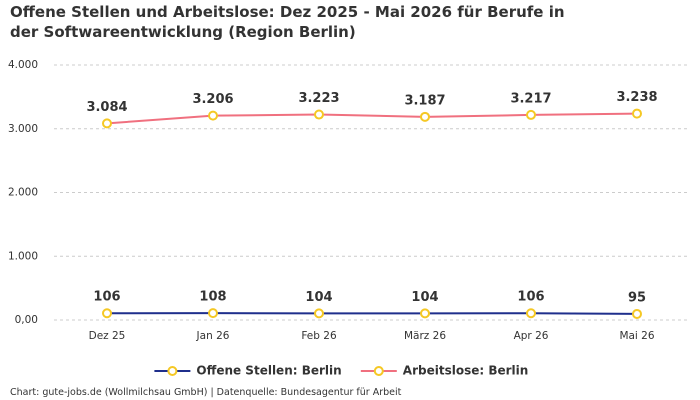 The image size is (700, 400). Describe the element at coordinates (424, 100) in the screenshot. I see `data-label: 3.187` at that location.